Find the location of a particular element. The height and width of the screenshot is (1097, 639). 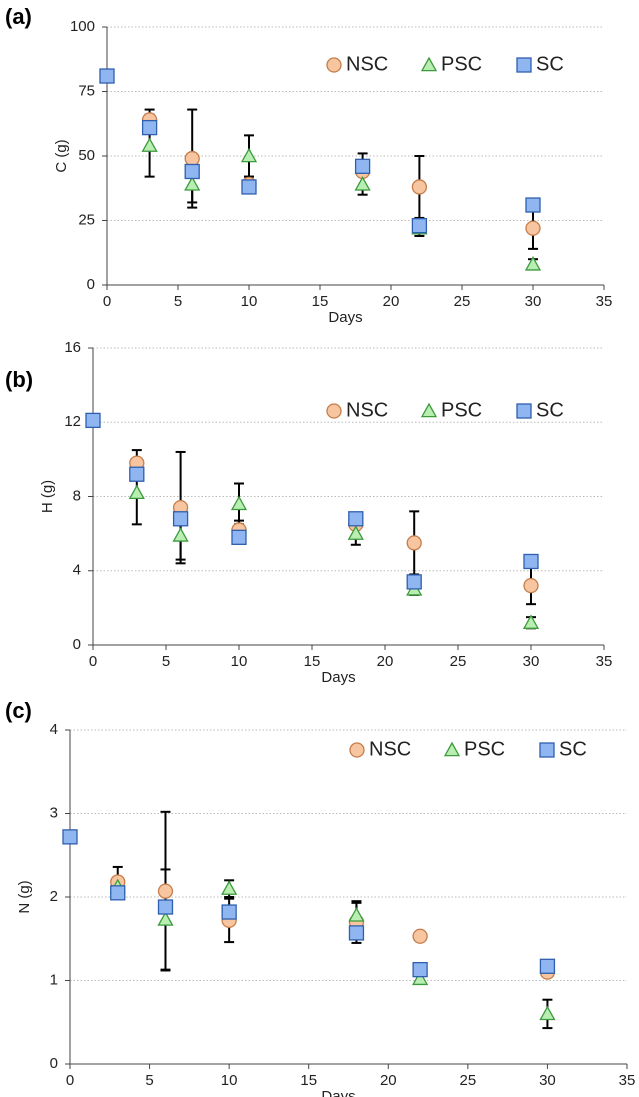

y-tick-label: 12 is located at coordinates (72, 421).